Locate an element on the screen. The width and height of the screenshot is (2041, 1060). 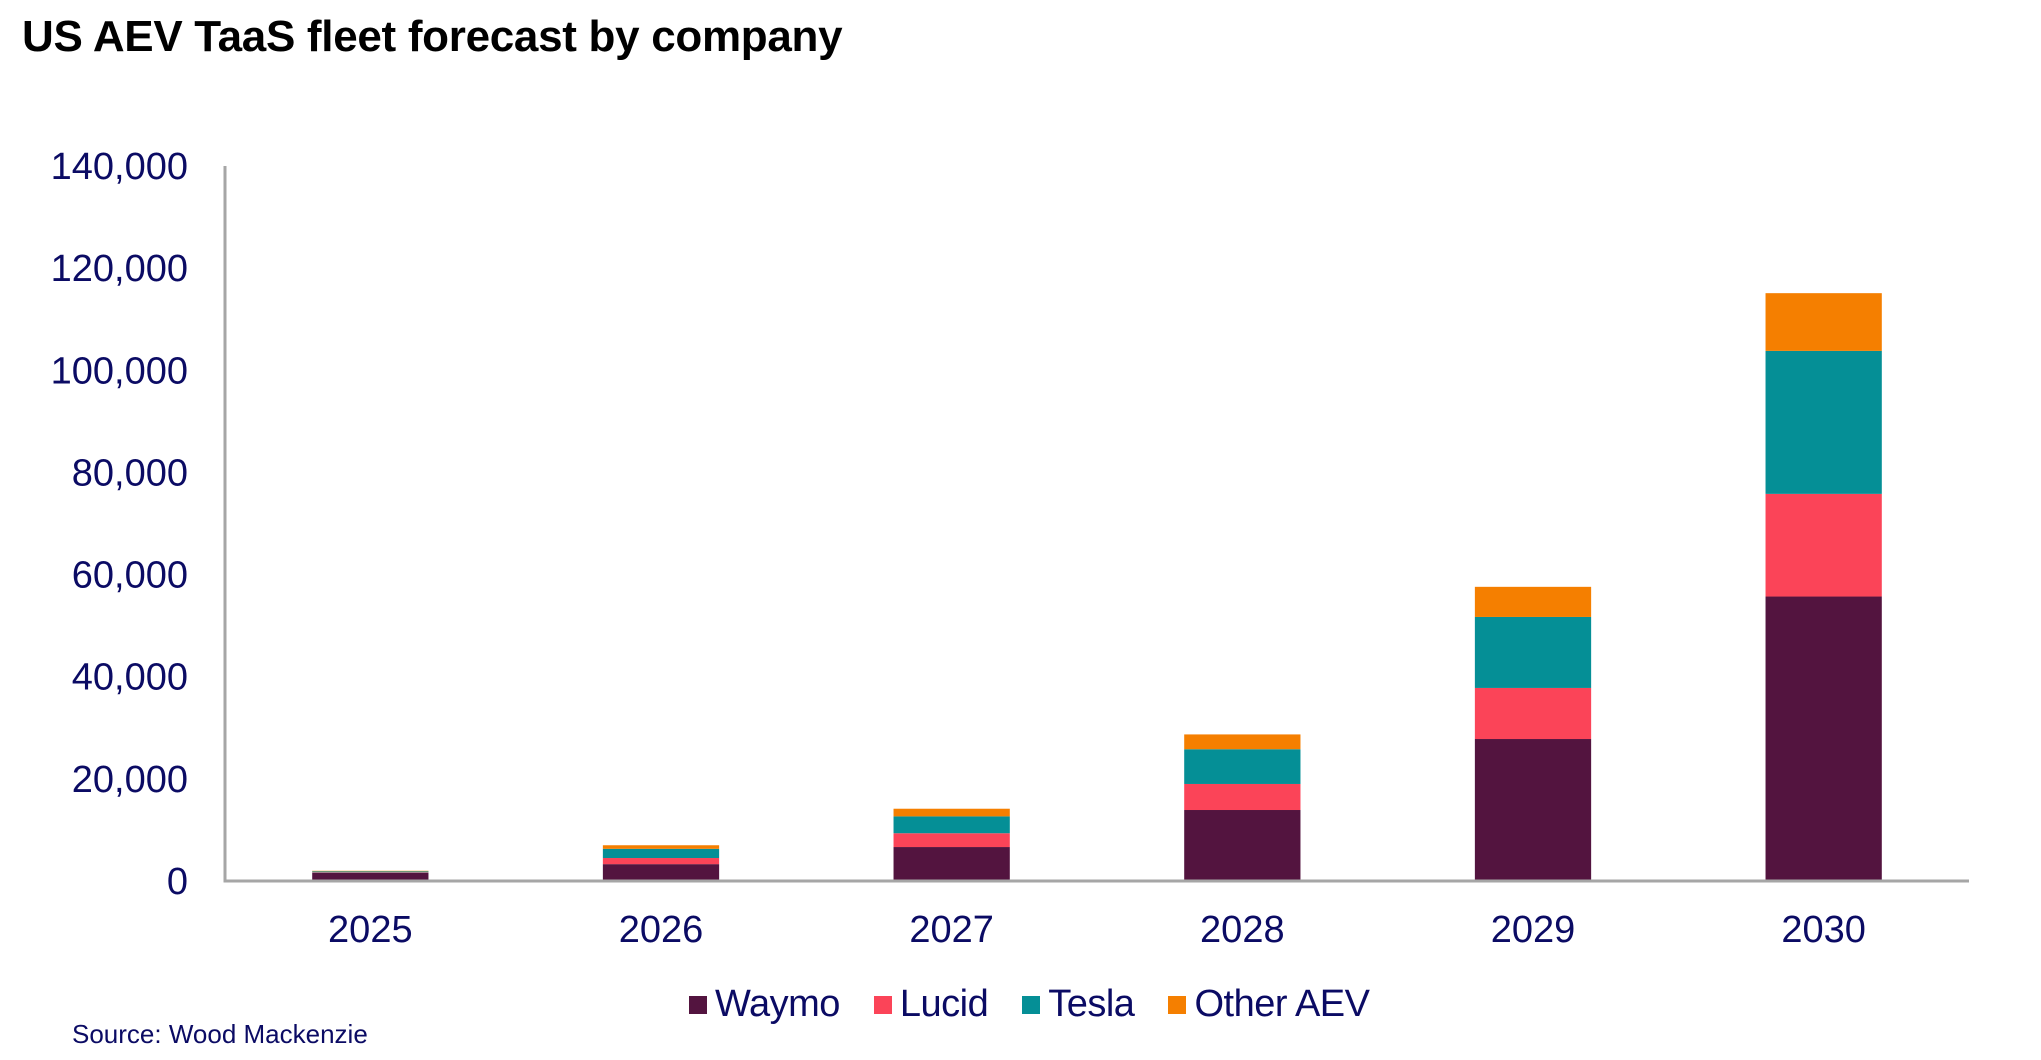
bar-segment-waymo-2027 is located at coordinates (951, 864).